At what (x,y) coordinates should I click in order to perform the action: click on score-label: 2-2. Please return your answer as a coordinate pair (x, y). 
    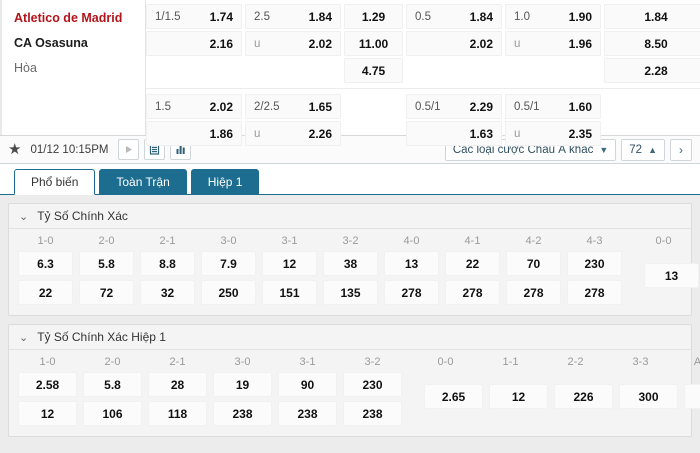
    Looking at the image, I should click on (575, 362).